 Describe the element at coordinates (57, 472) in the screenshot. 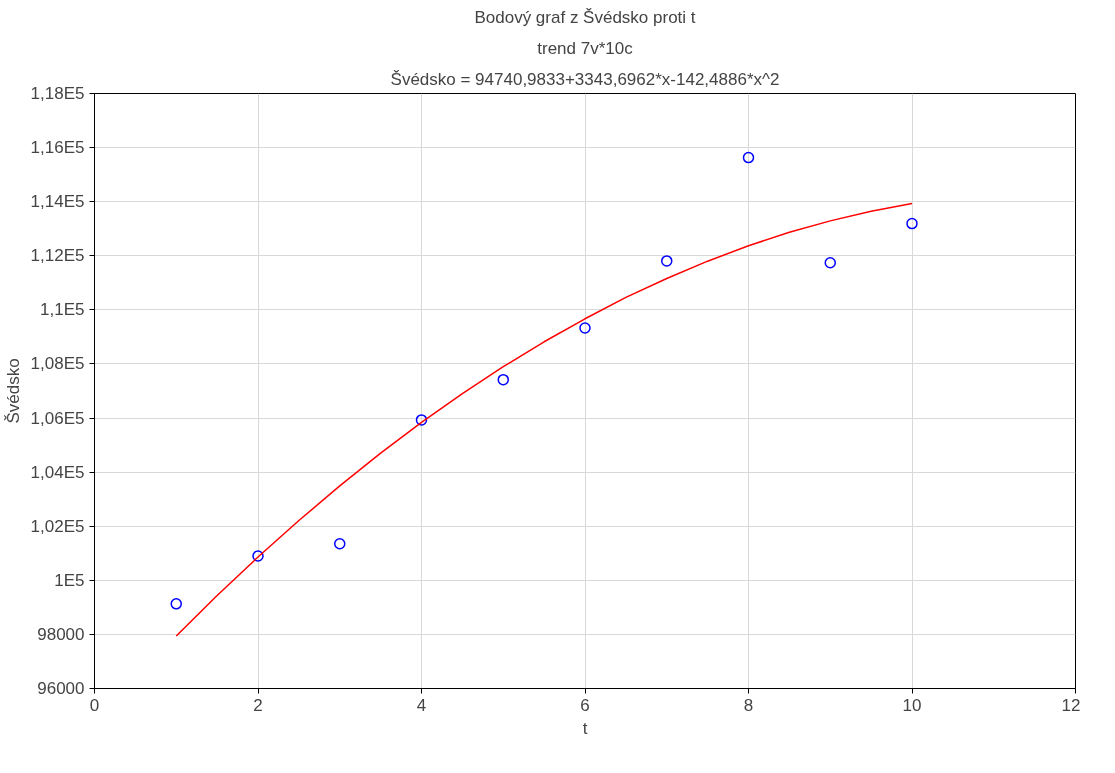

I see `y-tick-label: 1,04E5` at that location.